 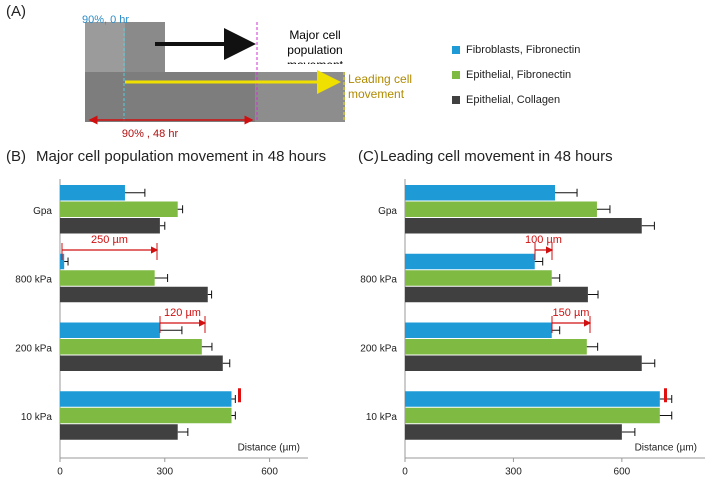 I want to click on panel-label: (C), so click(x=368, y=156).